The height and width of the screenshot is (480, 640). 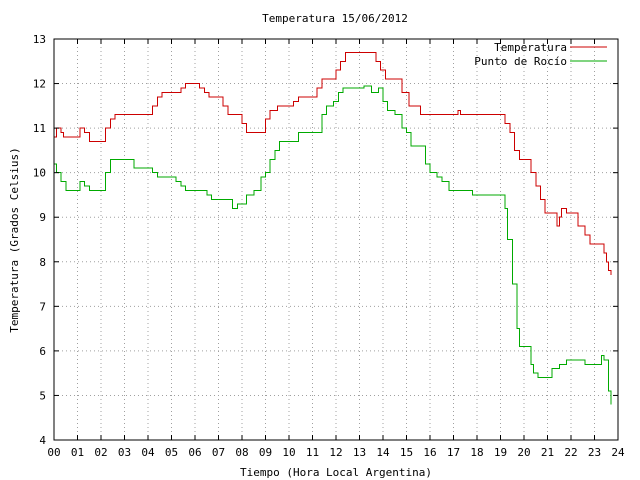 I want to click on chart-title: Temperatura 15/06/2012, so click(x=335, y=18).